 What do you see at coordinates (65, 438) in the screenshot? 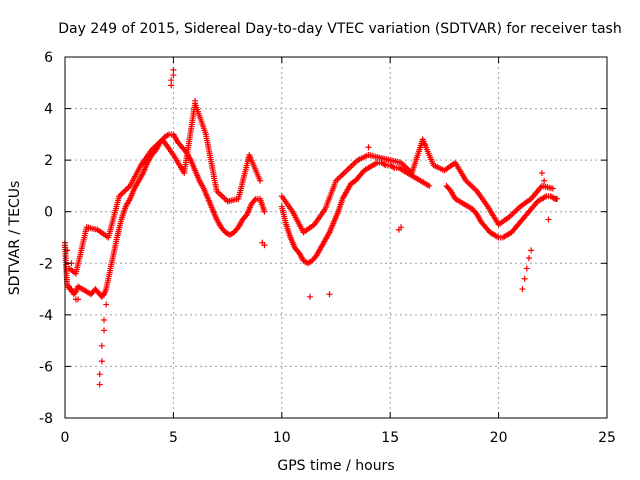
I see `x-tick-label: 0` at bounding box center [65, 438].